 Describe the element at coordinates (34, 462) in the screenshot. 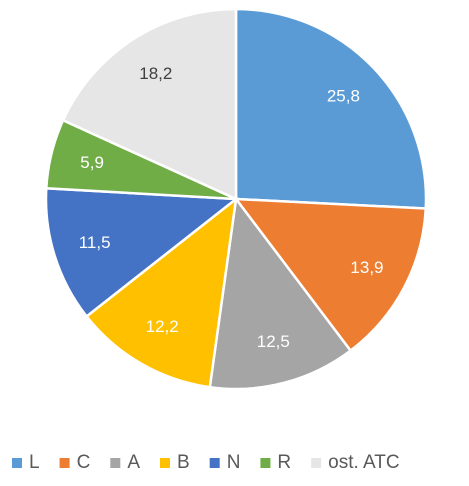

I see `legend-label: L` at that location.